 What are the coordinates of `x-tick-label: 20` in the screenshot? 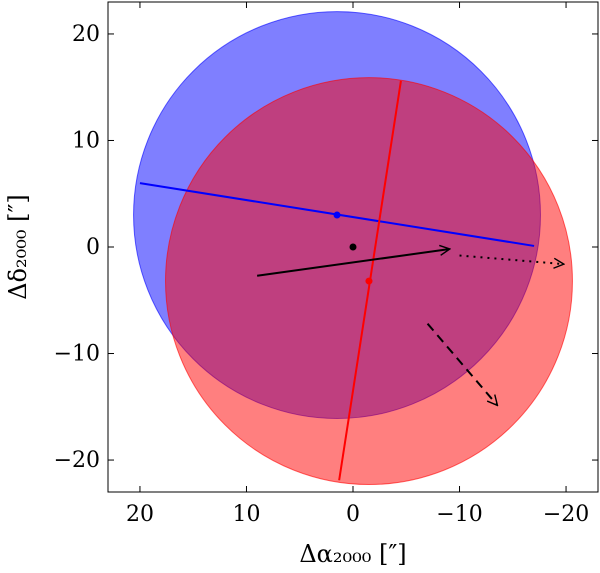 It's located at (140, 514).